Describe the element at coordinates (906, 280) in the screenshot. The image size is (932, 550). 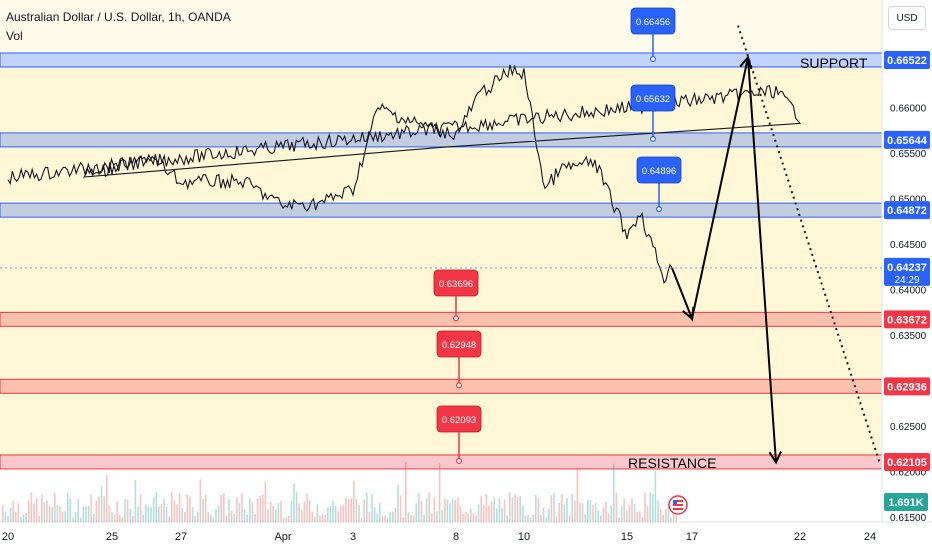
I see `countdown-label: 24:29` at that location.